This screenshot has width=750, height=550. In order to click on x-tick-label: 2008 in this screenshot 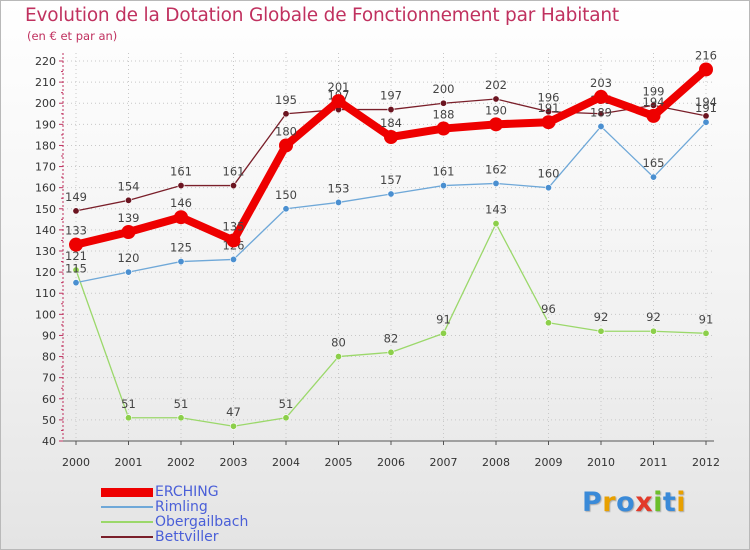, I will do `click(496, 462)`.